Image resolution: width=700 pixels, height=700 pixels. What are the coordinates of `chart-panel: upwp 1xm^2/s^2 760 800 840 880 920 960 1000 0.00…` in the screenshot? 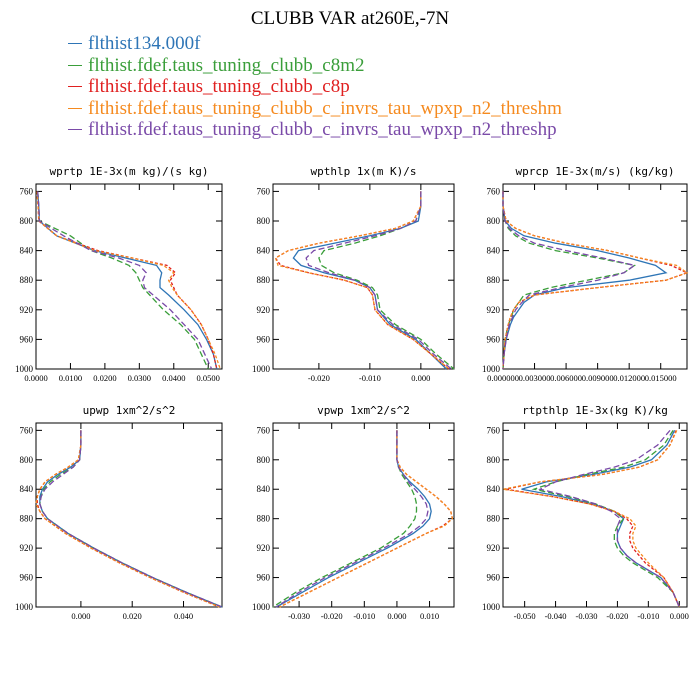 It's located at (119, 512).